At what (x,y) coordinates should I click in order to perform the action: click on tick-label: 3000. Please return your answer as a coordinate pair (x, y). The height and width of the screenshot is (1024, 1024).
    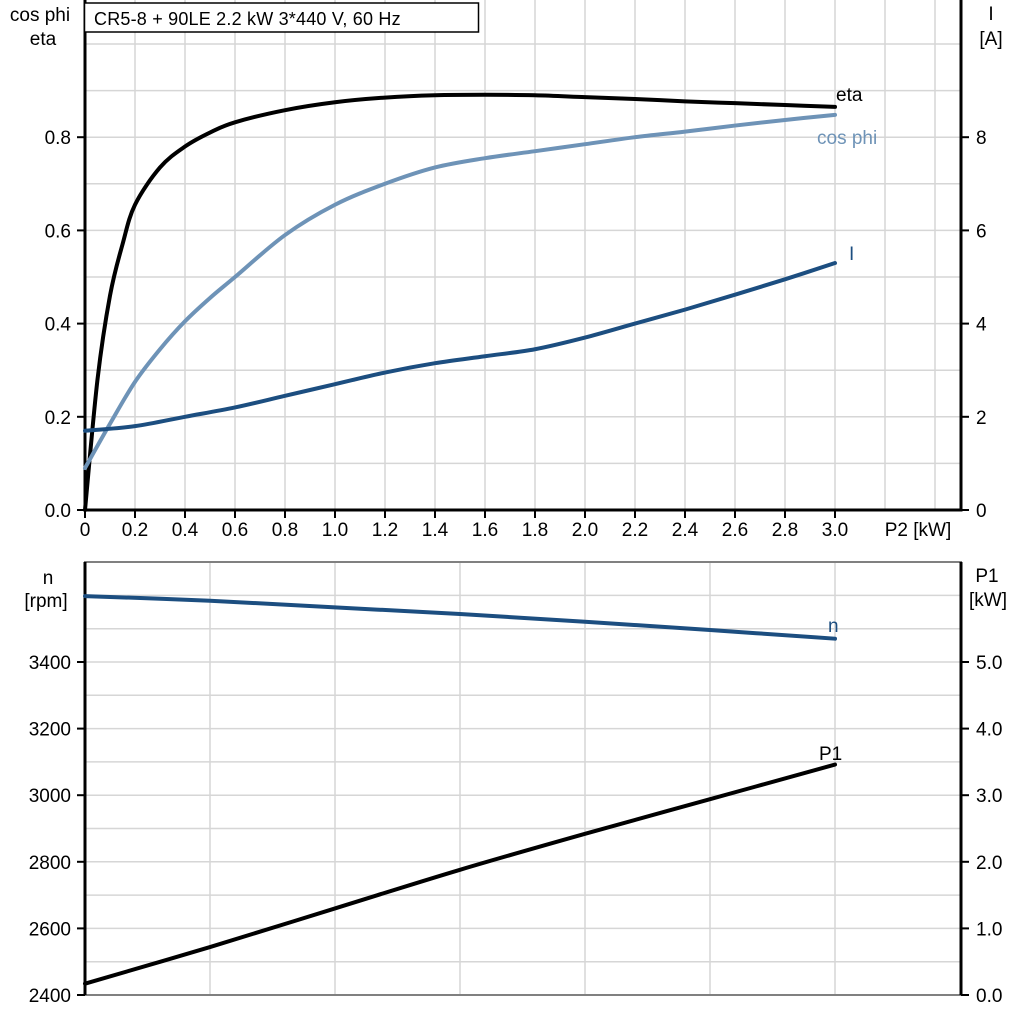
    Looking at the image, I should click on (50, 796).